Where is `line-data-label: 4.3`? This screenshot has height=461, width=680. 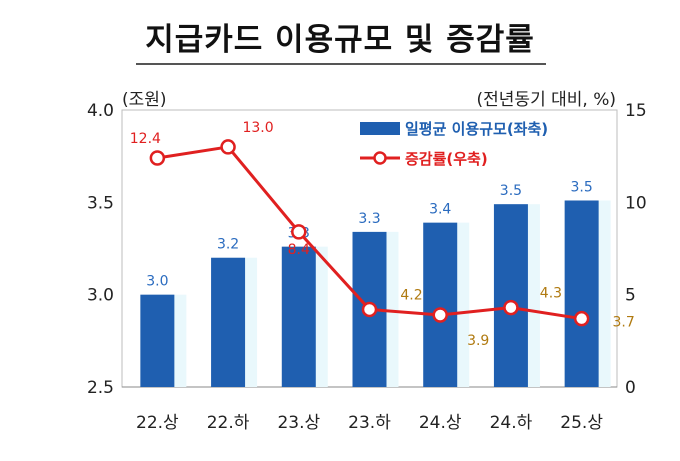
line-data-label: 4.3 is located at coordinates (551, 294).